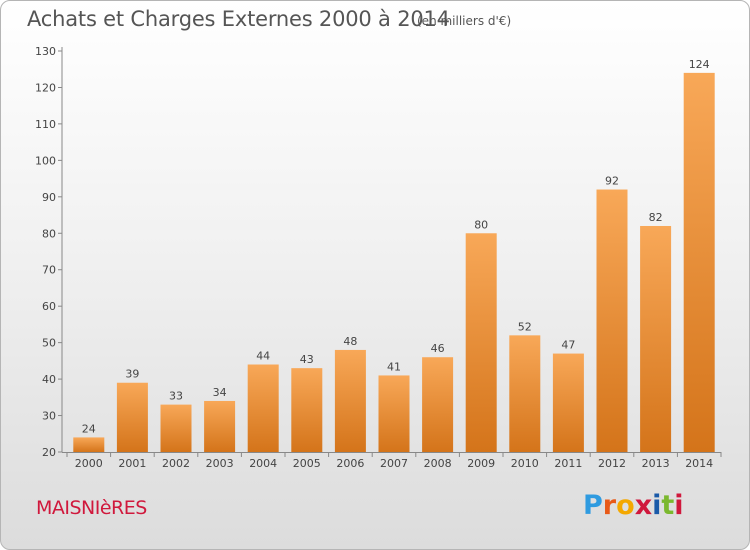 This screenshot has width=750, height=550. Describe the element at coordinates (350, 463) in the screenshot. I see `x-tick-label-2006: 2006` at that location.